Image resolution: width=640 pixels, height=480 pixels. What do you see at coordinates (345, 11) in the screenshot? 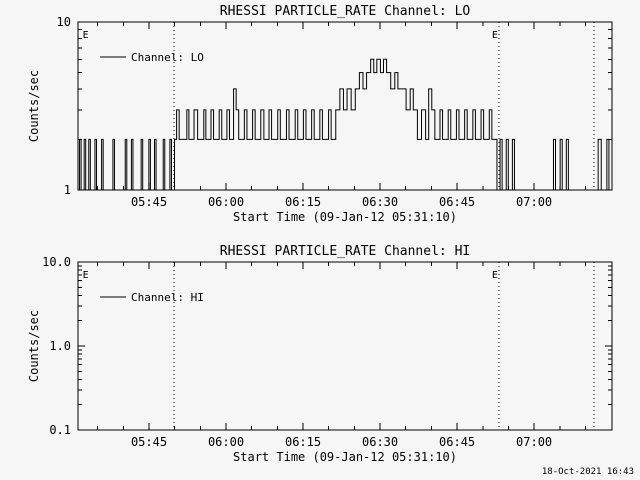
I see `chart-title: RHESSI PARTICLE_RATE Channel: LO` at bounding box center [345, 11].